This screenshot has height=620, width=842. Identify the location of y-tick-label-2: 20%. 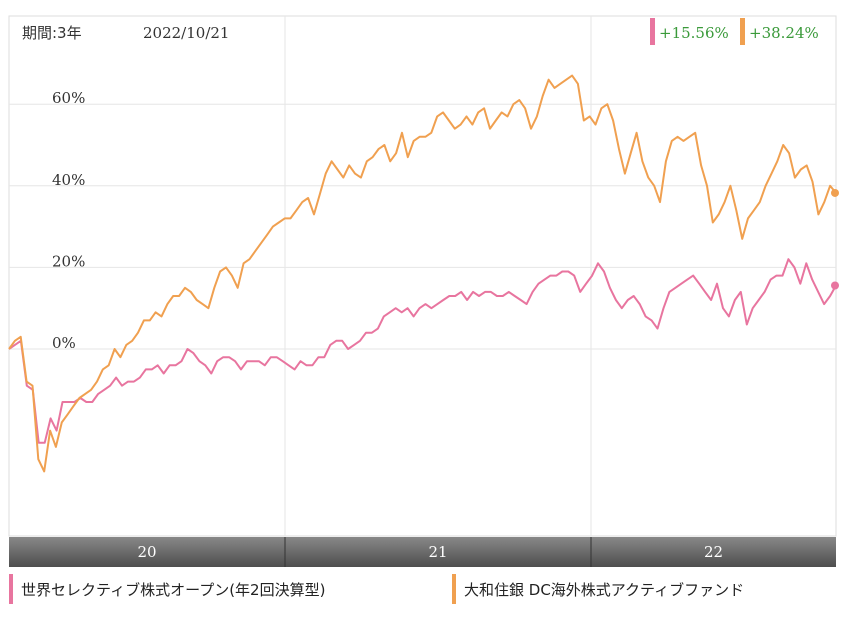
(68, 261).